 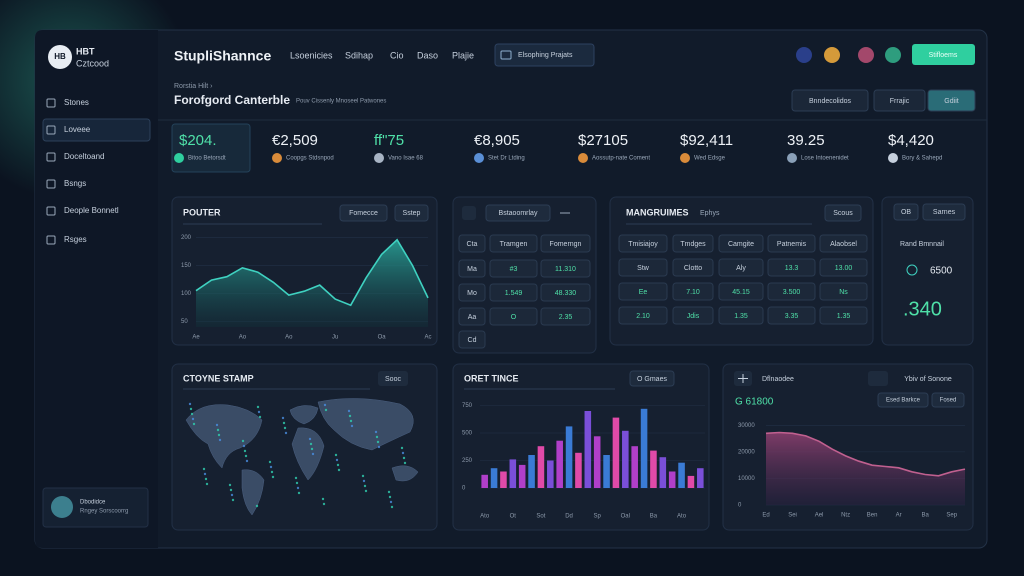 I want to click on line, so click(x=312, y=272).